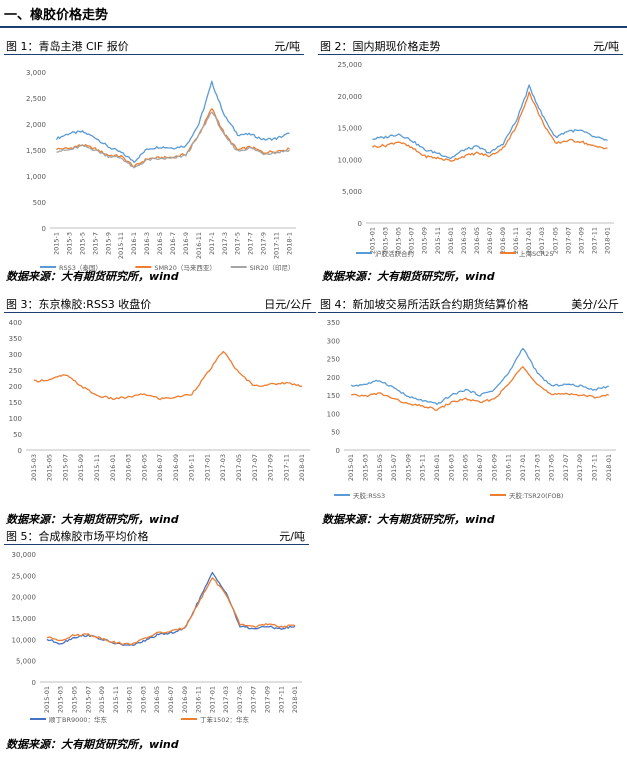 This screenshot has height=758, width=627. I want to click on x-tick-label: 2015-7, so click(95, 243).